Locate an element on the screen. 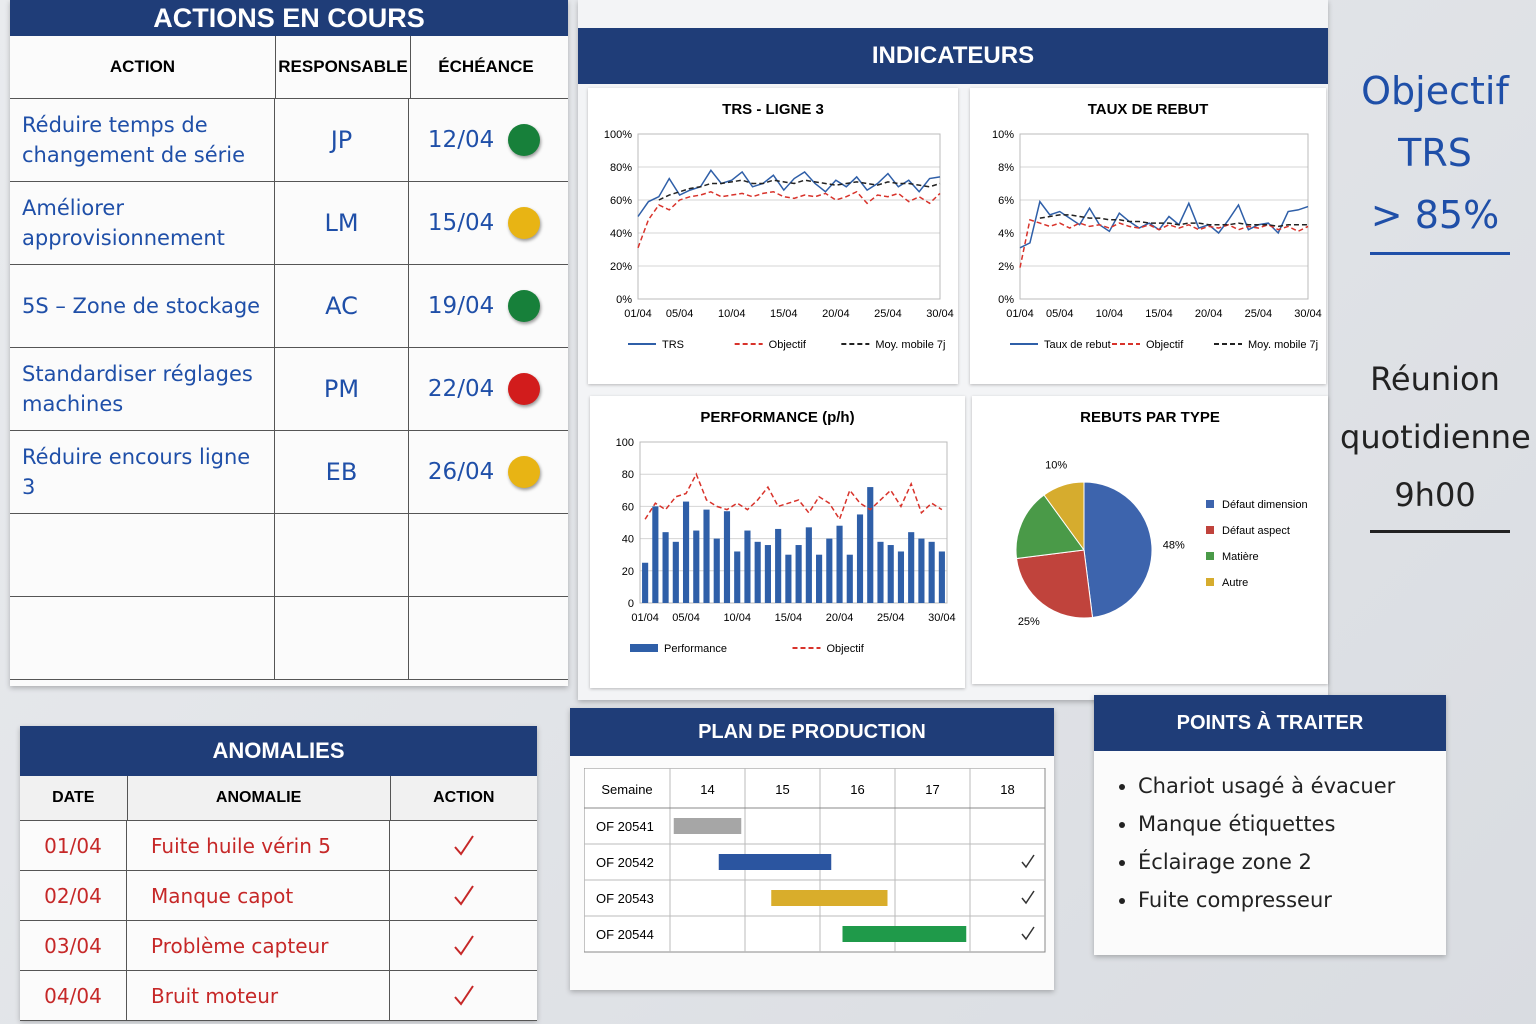 Image resolution: width=1536 pixels, height=1024 pixels. chart-title: TAUX DE REBUT is located at coordinates (1148, 109).